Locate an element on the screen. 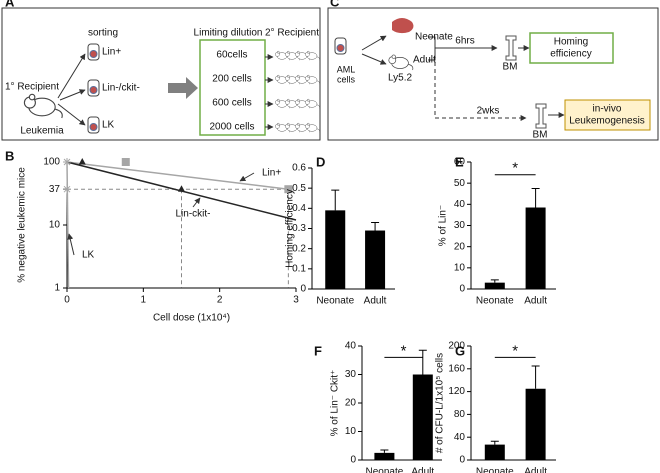 The height and width of the screenshot is (473, 660). adult-mouse is located at coordinates (401, 62).